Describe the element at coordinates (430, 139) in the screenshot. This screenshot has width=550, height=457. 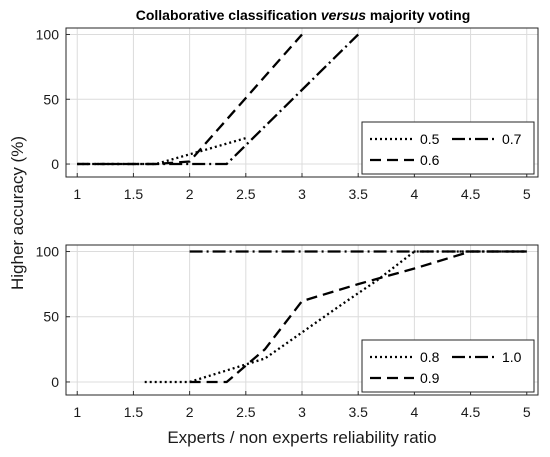
I see `legend-entry: 0.5` at that location.